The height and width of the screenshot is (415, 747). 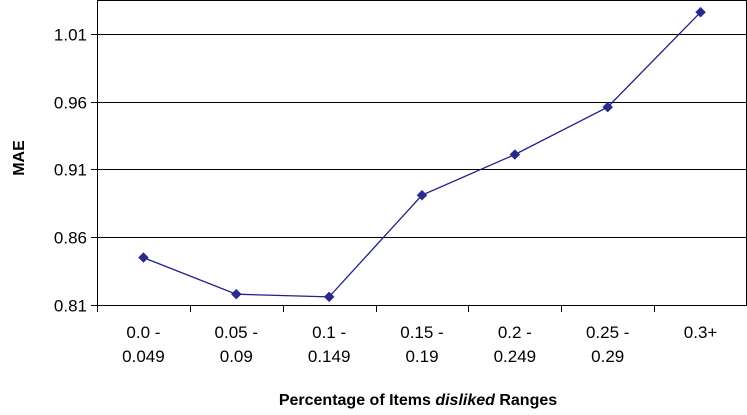 I want to click on x-tick-label: 0.05 -0.09, so click(x=236, y=344).